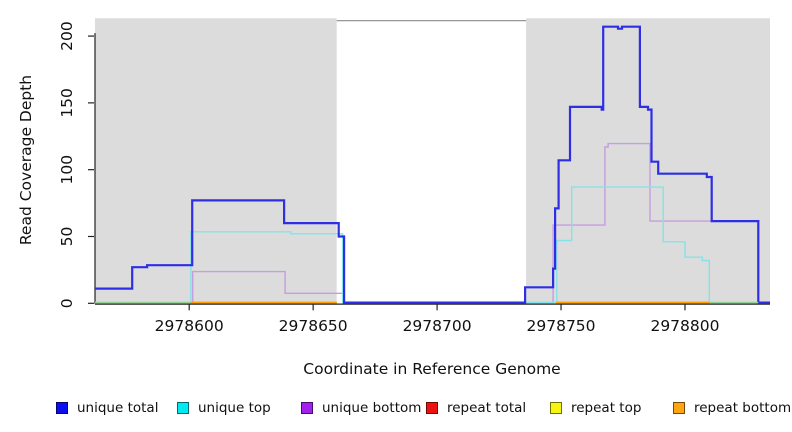  What do you see at coordinates (183, 408) in the screenshot?
I see `unique-top-swatch-icon` at bounding box center [183, 408].